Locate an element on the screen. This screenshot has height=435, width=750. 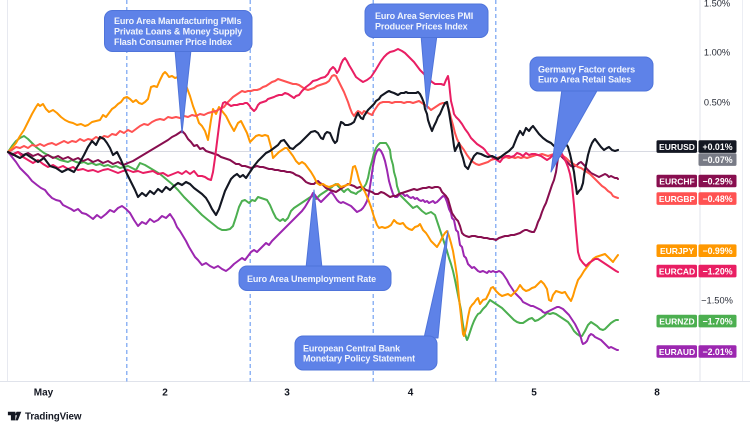
svg-text: 1.00% is located at coordinates (717, 52).